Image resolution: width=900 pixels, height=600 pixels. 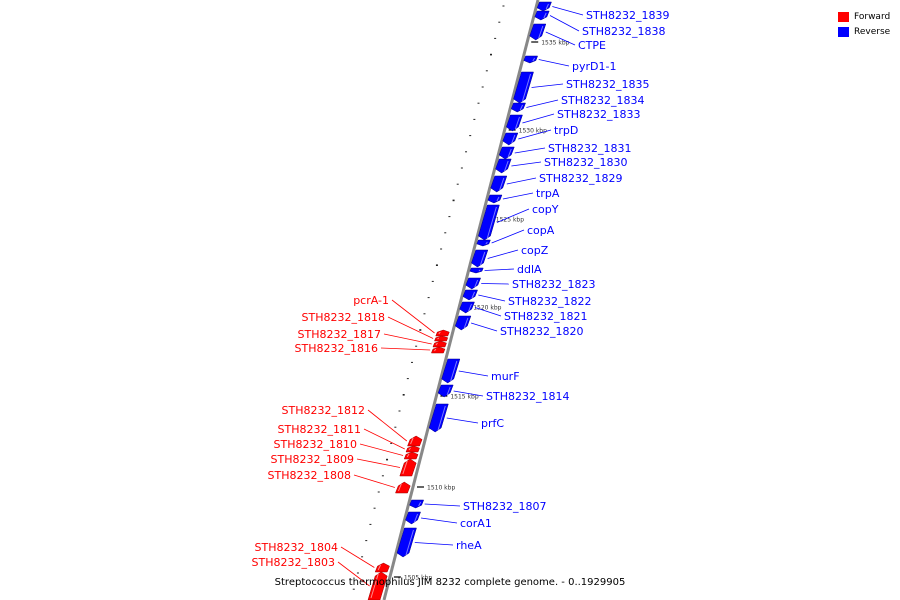 I want to click on gene-label: pcrA-1, so click(x=371, y=300).